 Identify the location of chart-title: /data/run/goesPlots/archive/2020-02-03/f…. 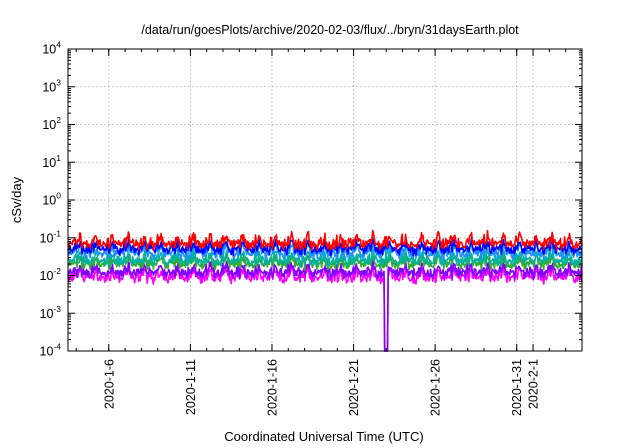
(330, 30).